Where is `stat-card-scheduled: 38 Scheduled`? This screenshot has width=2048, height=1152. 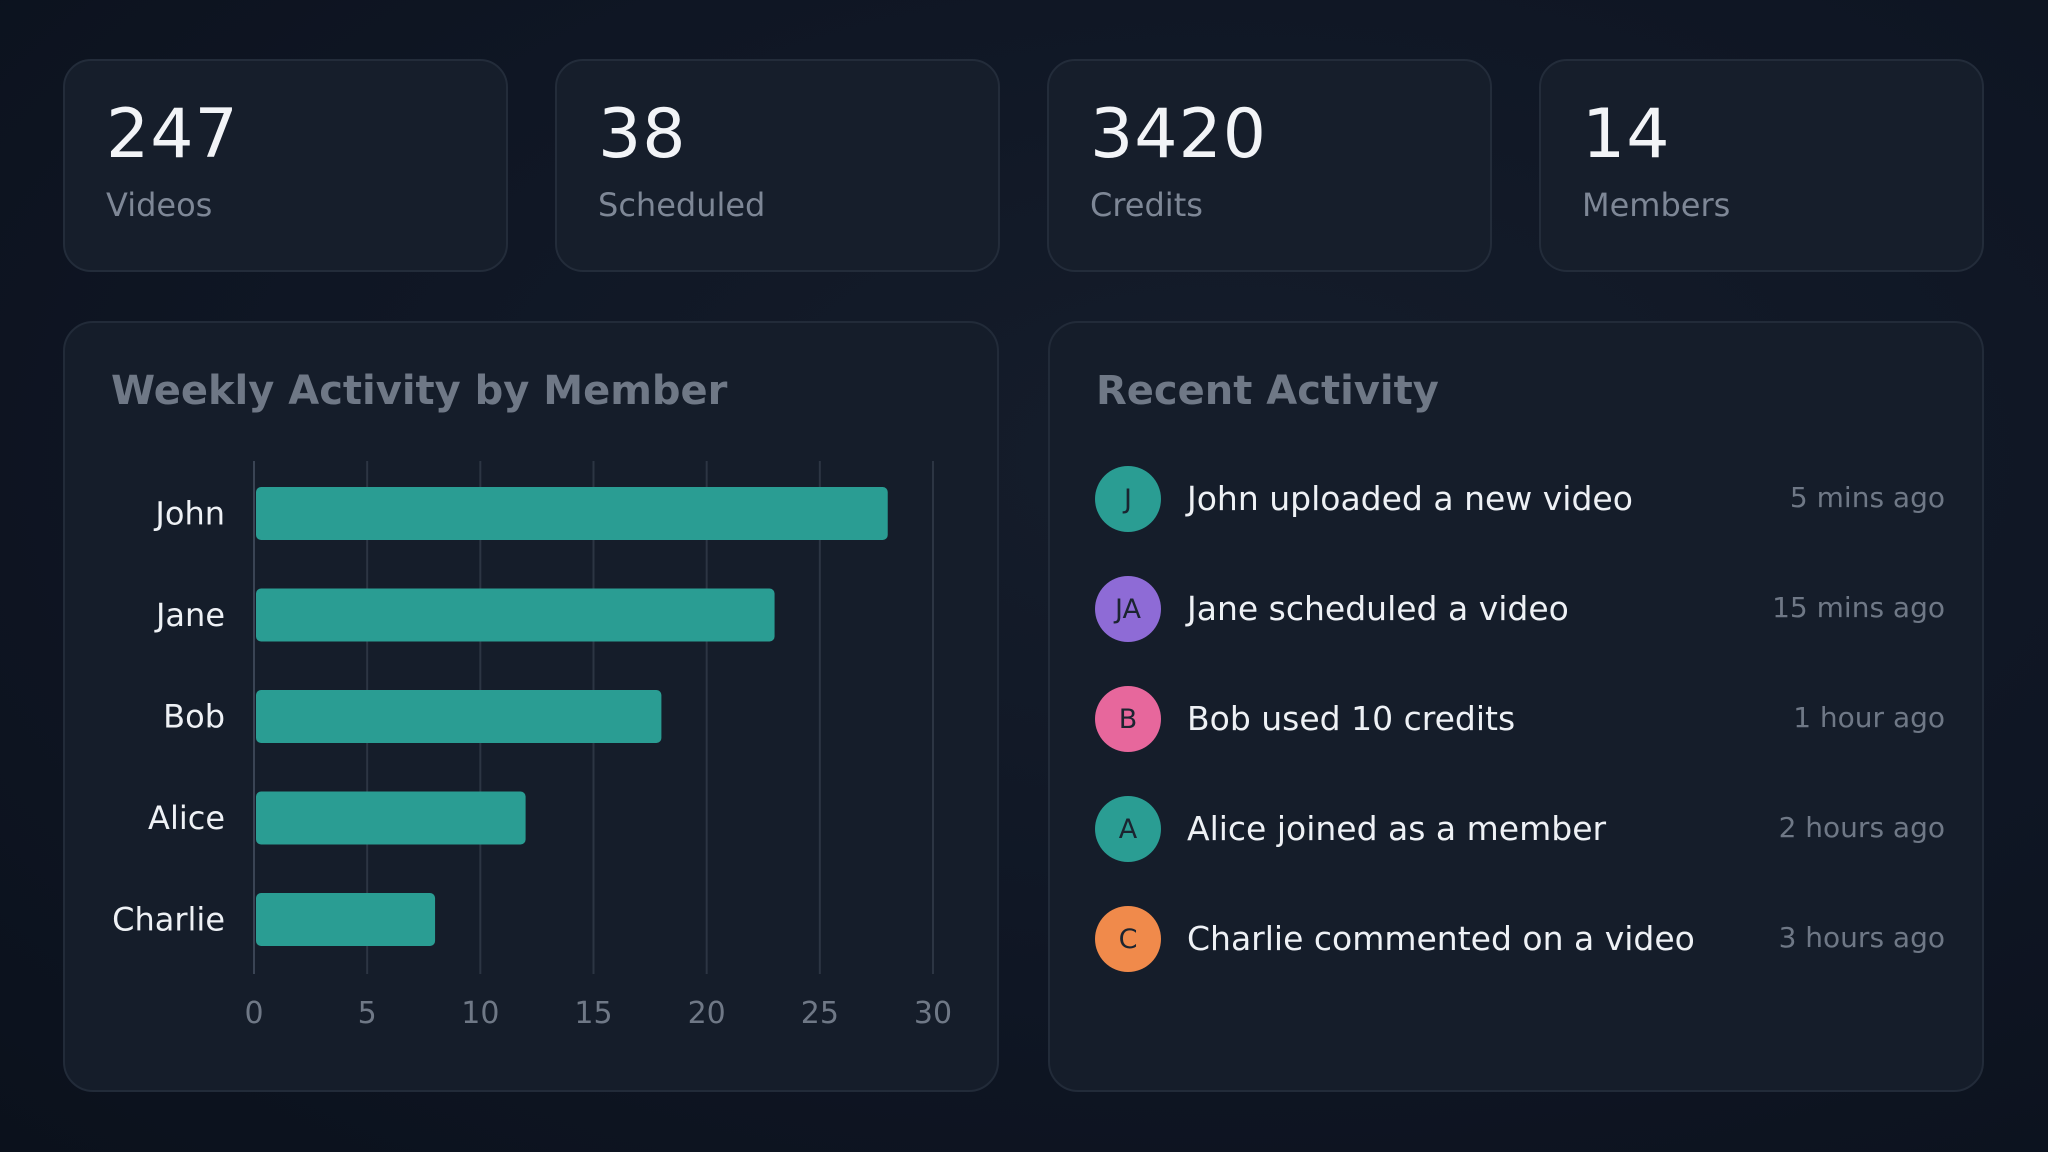
stat-card-scheduled: 38 Scheduled is located at coordinates (777, 165).